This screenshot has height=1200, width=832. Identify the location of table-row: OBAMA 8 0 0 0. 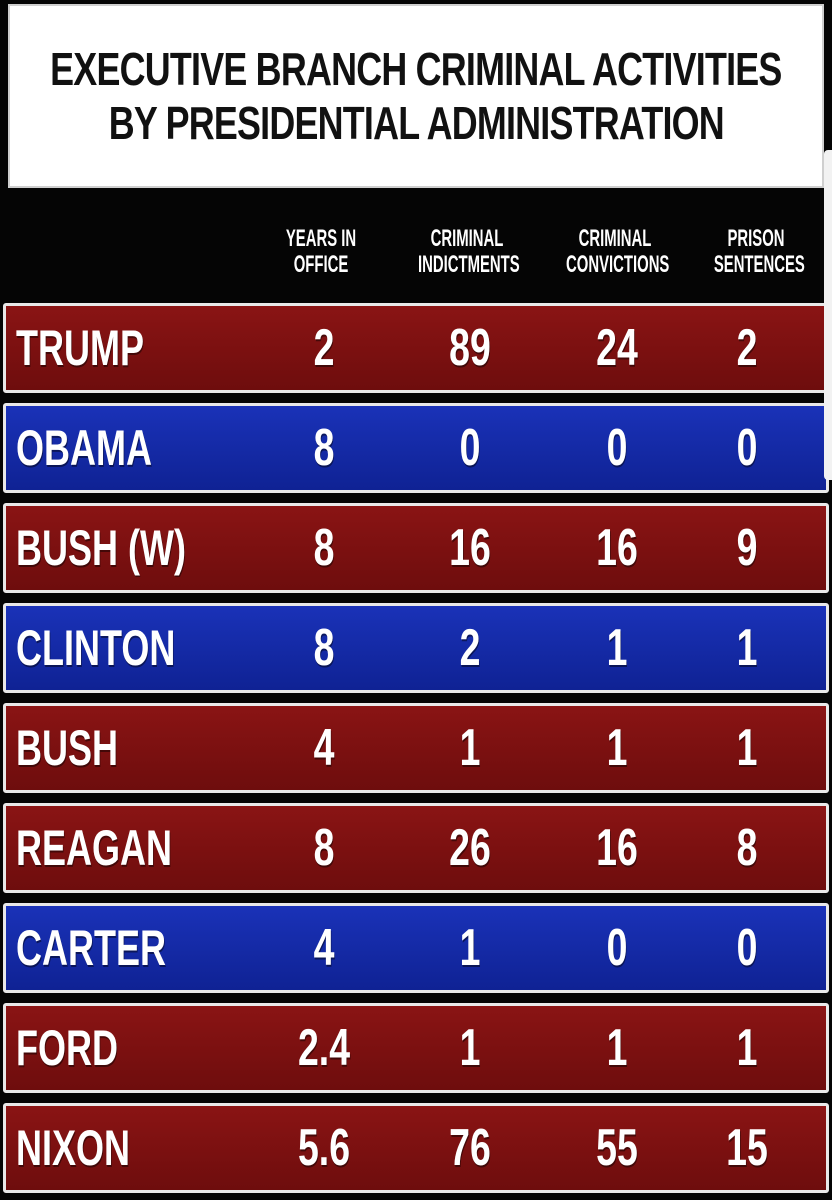
(416, 448).